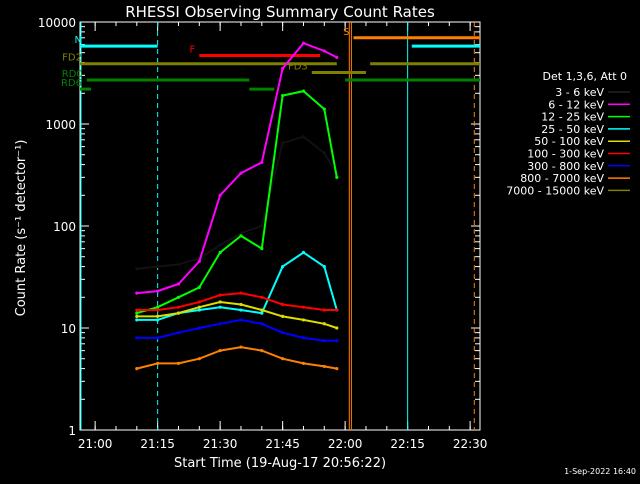 The image size is (640, 484). Describe the element at coordinates (569, 141) in the screenshot. I see `legend-entry-label: 50 - 100 keV` at that location.